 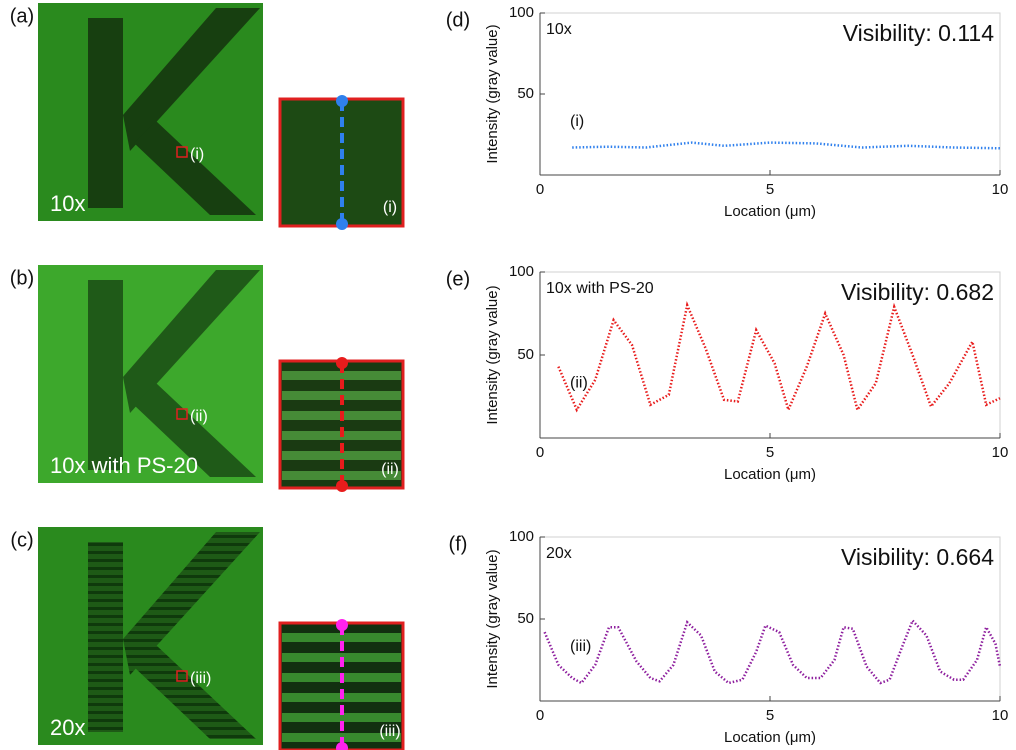 I want to click on panel-label: (c), so click(x=21, y=540).